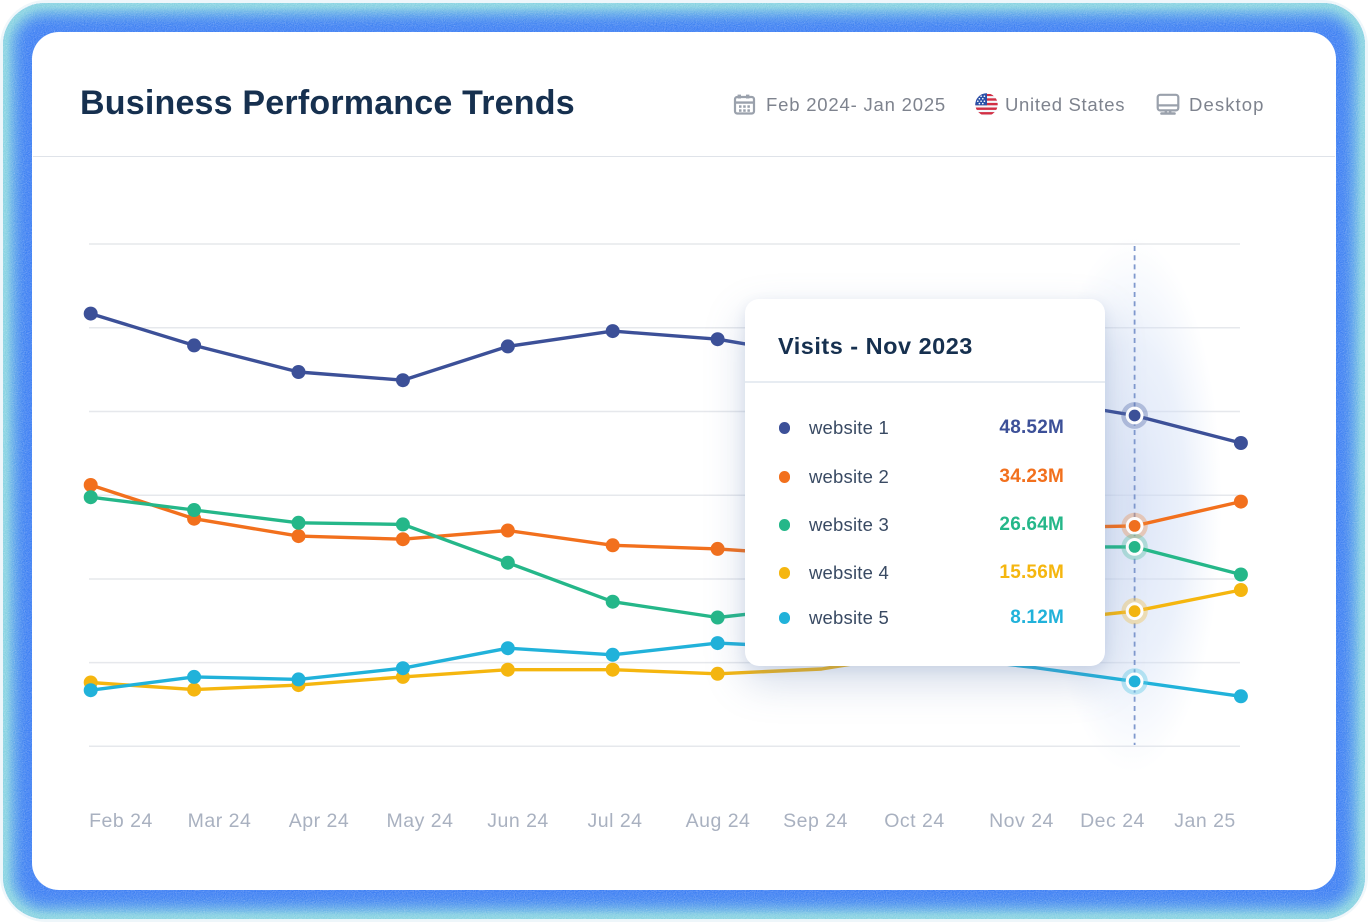  Describe the element at coordinates (518, 821) in the screenshot. I see `svg-text: Jun 24` at that location.